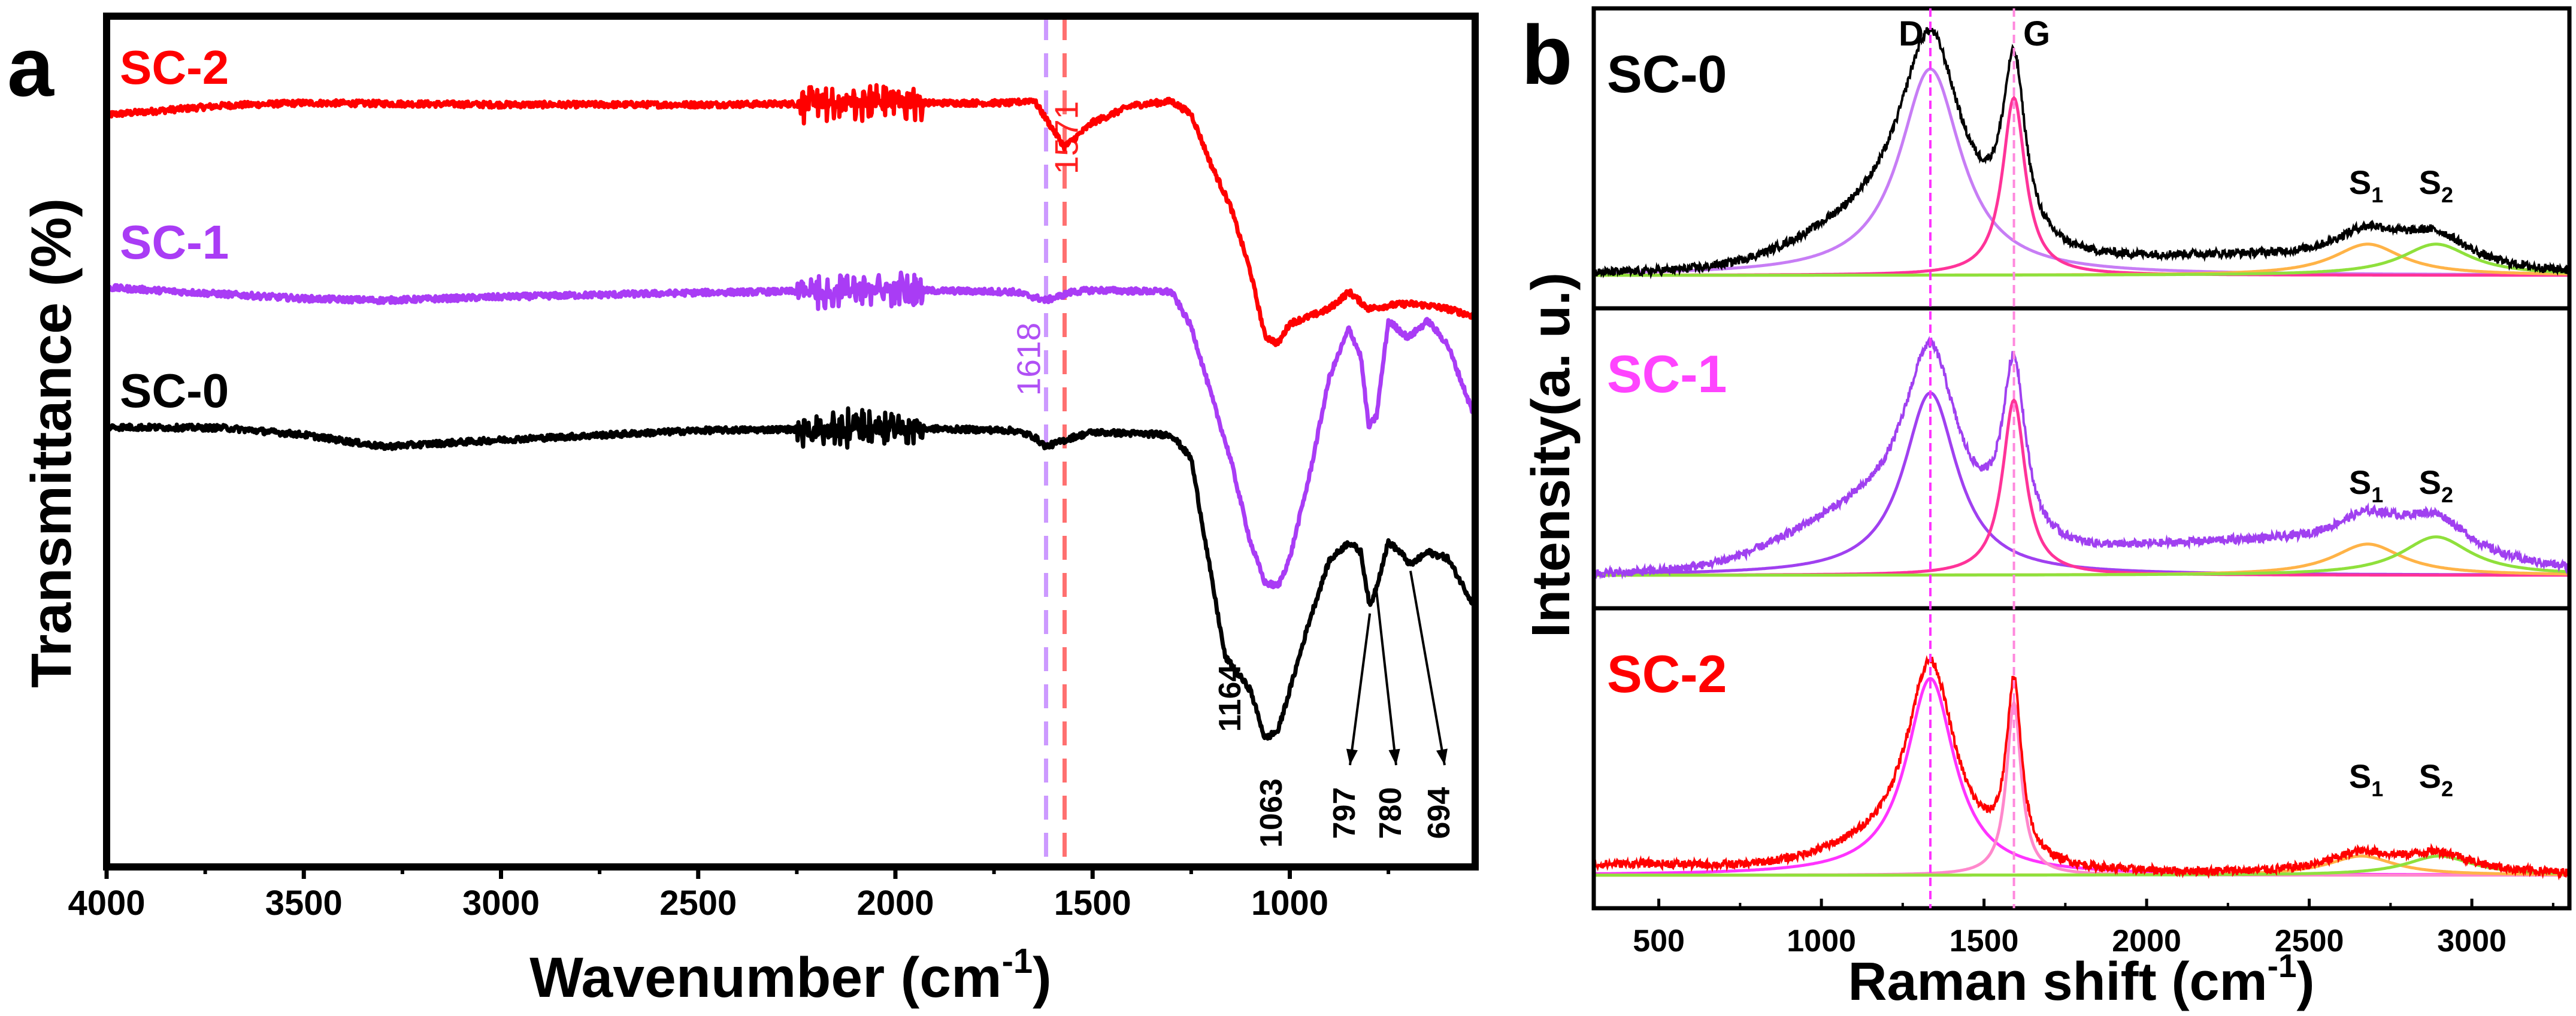 This screenshot has width=2576, height=1016. I want to click on annotation-label-694: 694, so click(1439, 813).